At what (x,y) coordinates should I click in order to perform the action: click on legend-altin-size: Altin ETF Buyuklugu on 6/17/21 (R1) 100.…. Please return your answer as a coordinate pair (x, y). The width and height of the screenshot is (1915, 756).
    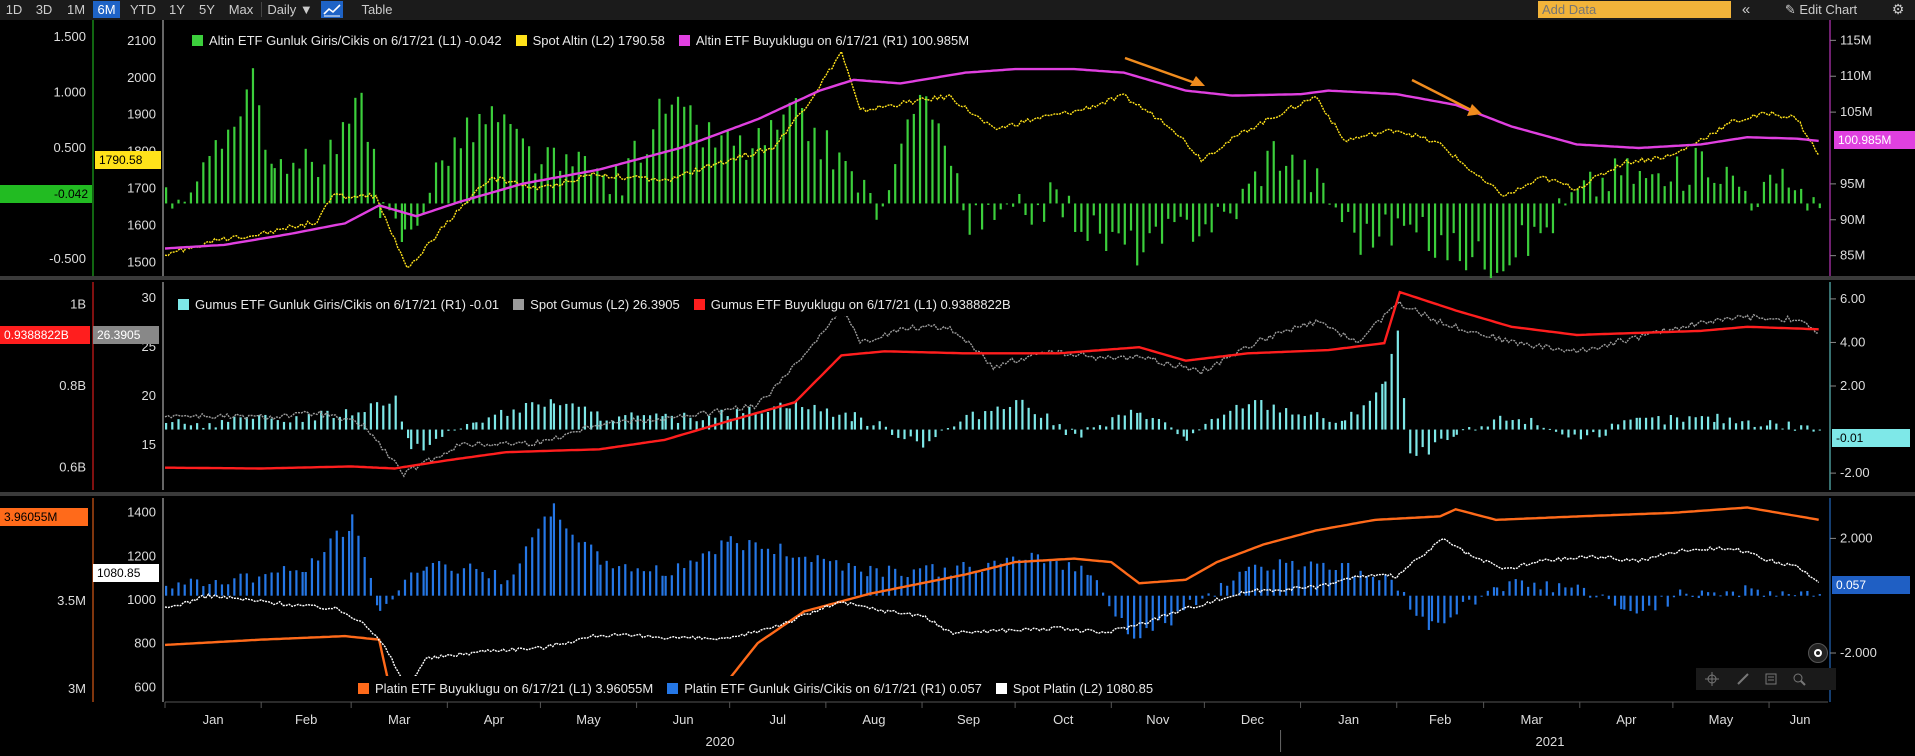
    Looking at the image, I should click on (823, 40).